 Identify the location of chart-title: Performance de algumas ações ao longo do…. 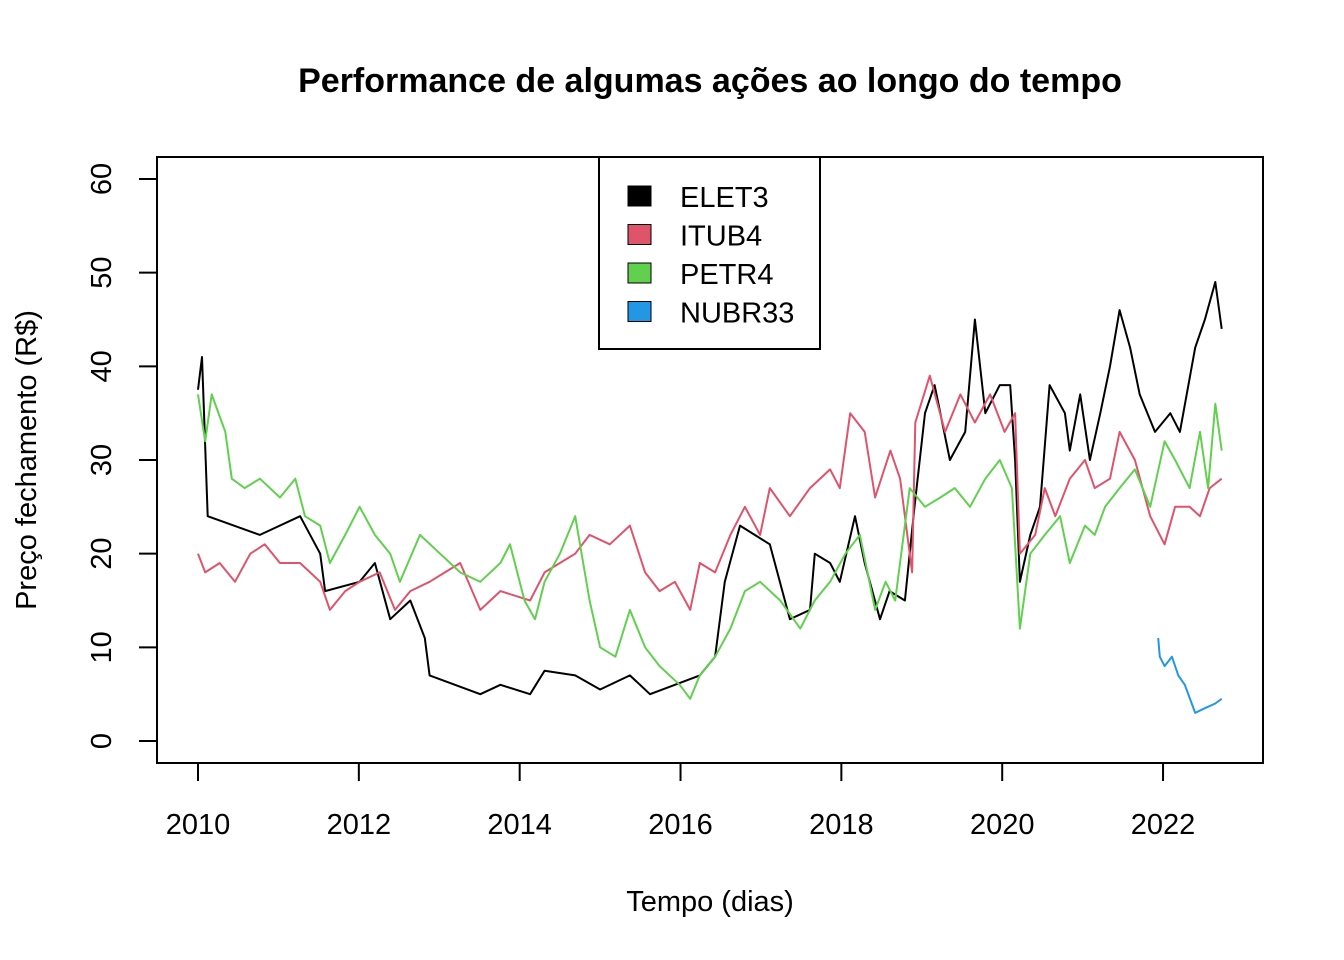
(710, 81).